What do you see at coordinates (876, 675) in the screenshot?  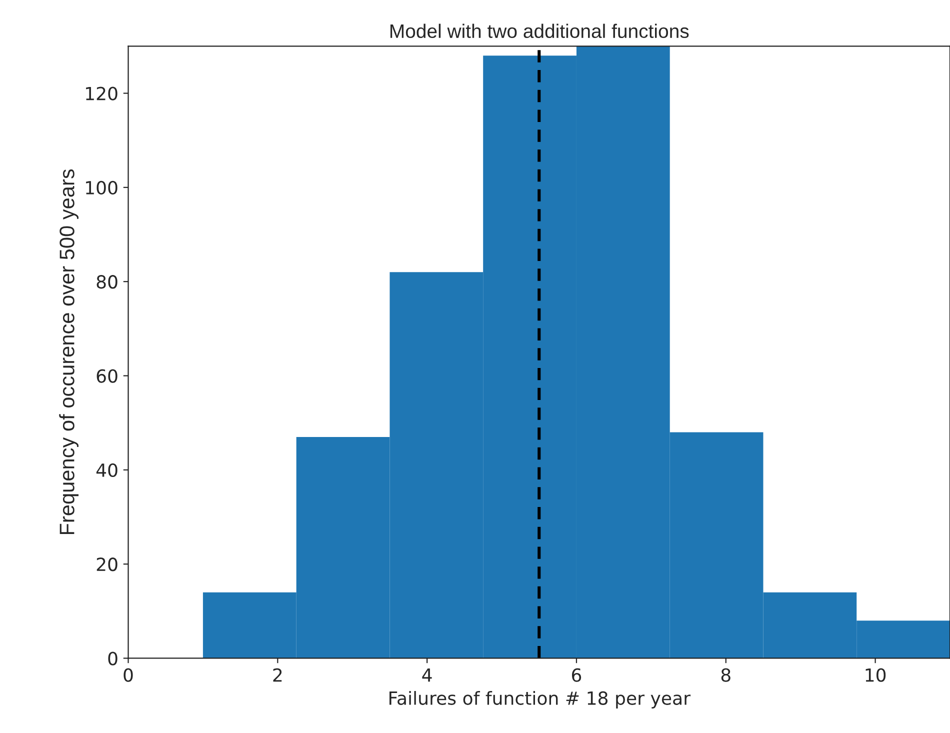 I see `x-tick-label: 10` at bounding box center [876, 675].